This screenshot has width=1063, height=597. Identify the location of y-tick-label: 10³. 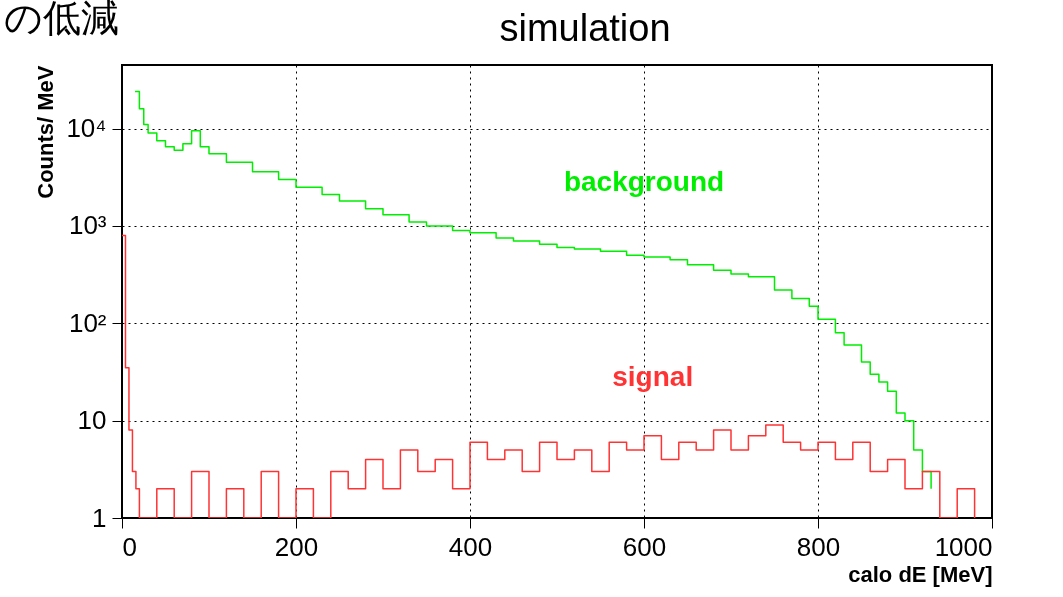
(87, 225).